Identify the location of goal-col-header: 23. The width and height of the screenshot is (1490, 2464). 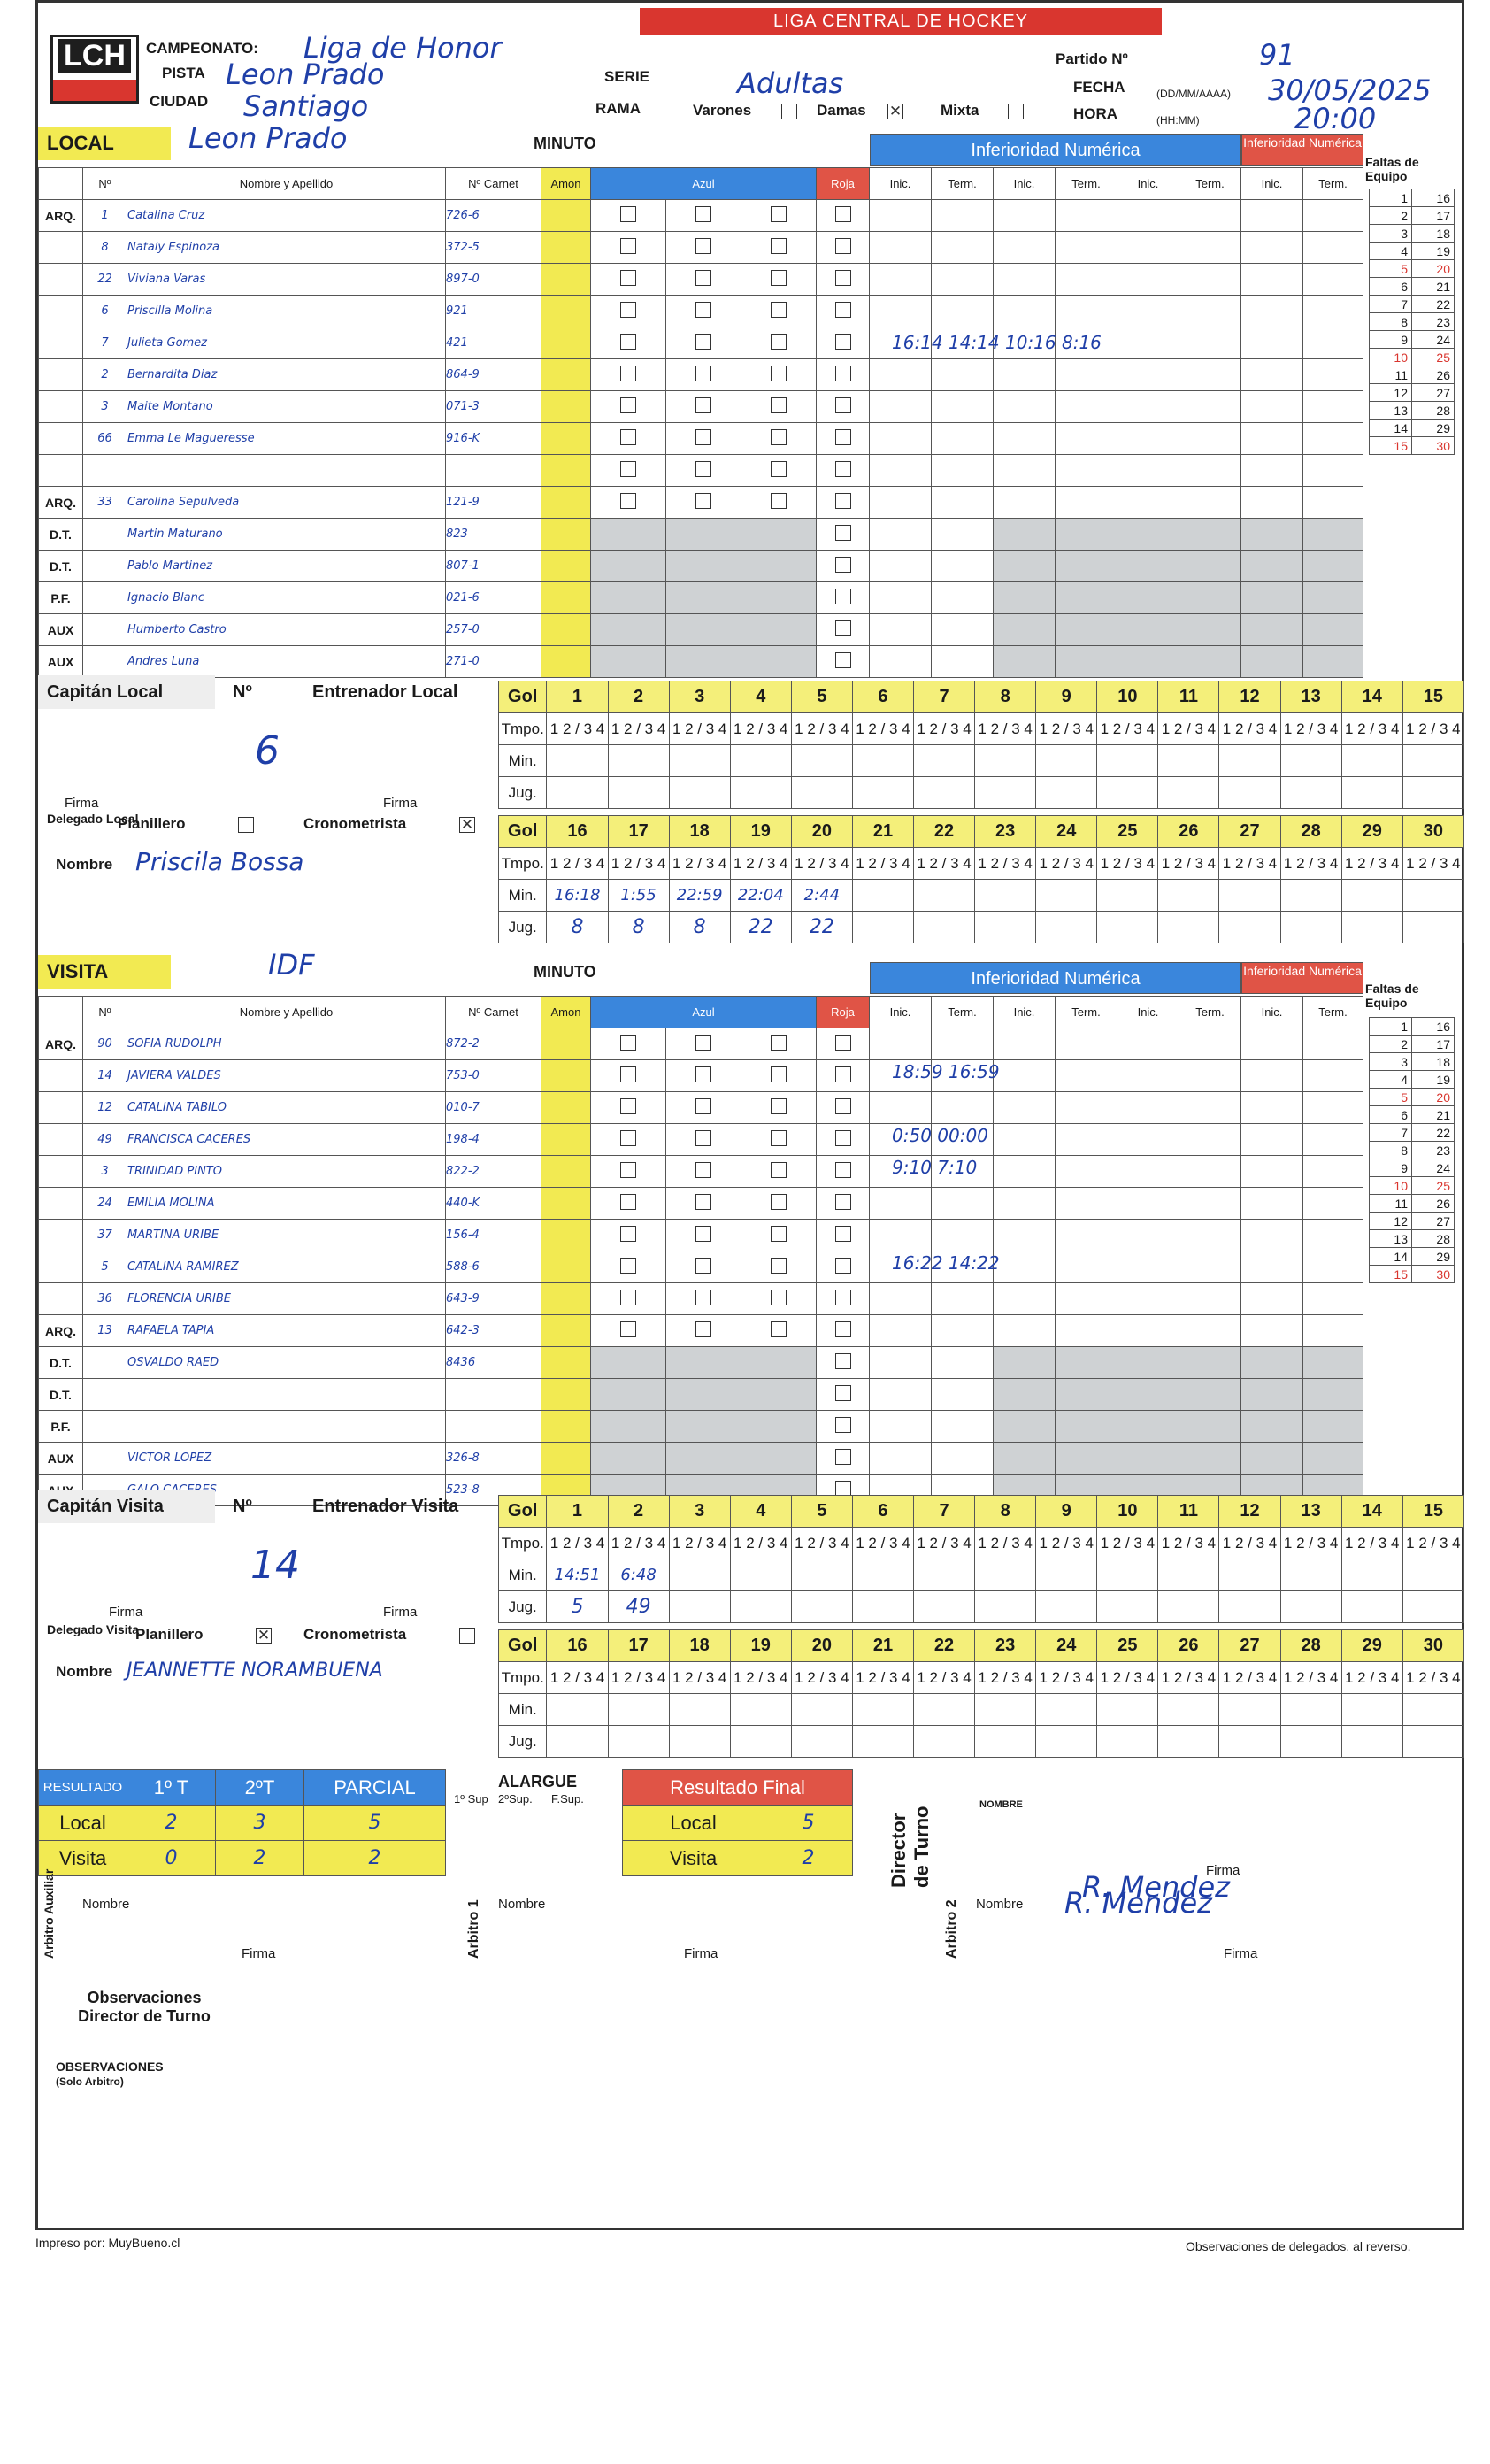
(1005, 1646).